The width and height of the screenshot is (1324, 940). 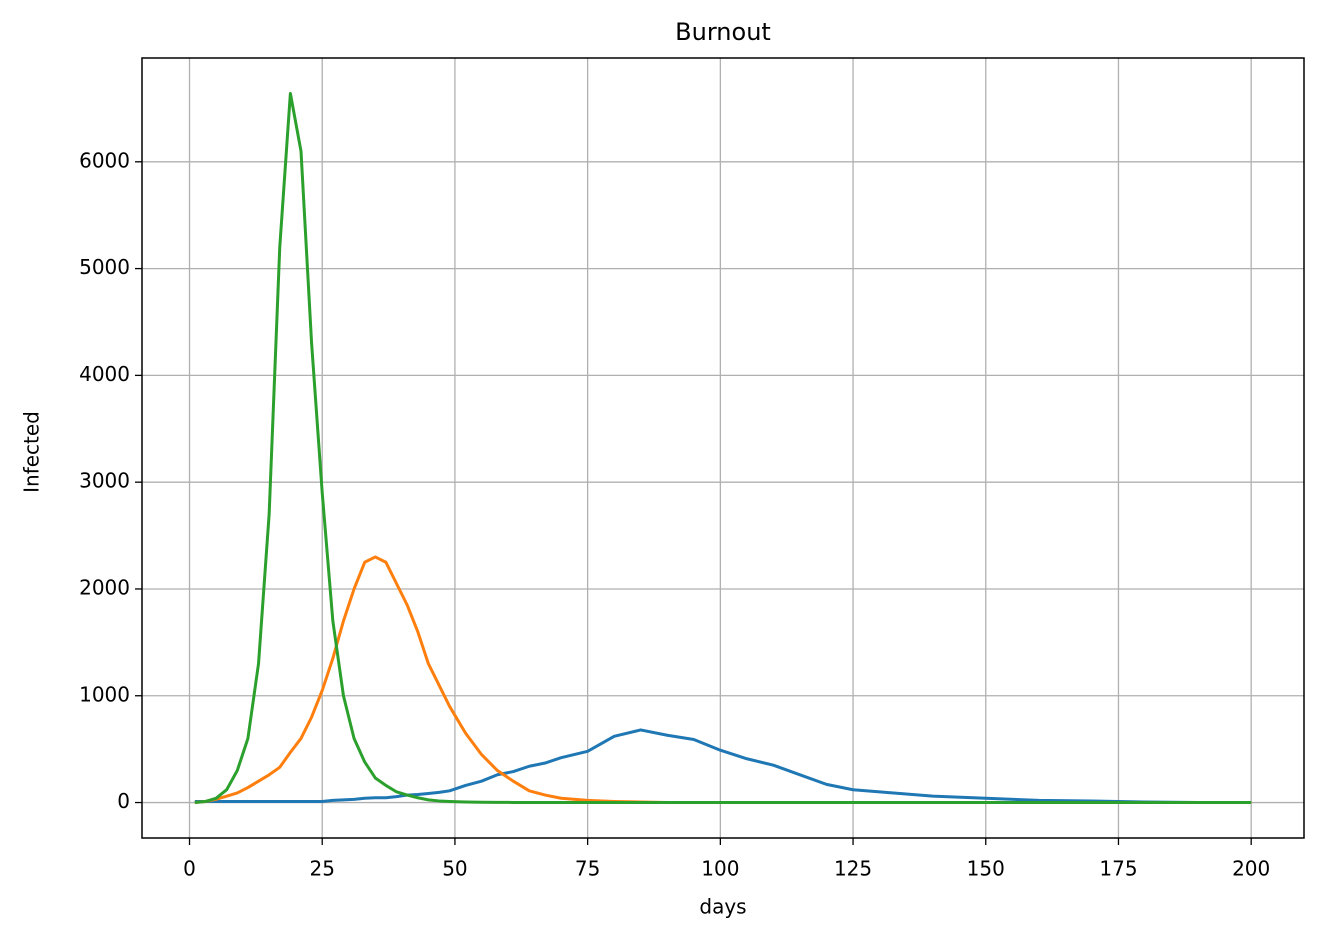 I want to click on y-tick-label: 5000, so click(x=104, y=267).